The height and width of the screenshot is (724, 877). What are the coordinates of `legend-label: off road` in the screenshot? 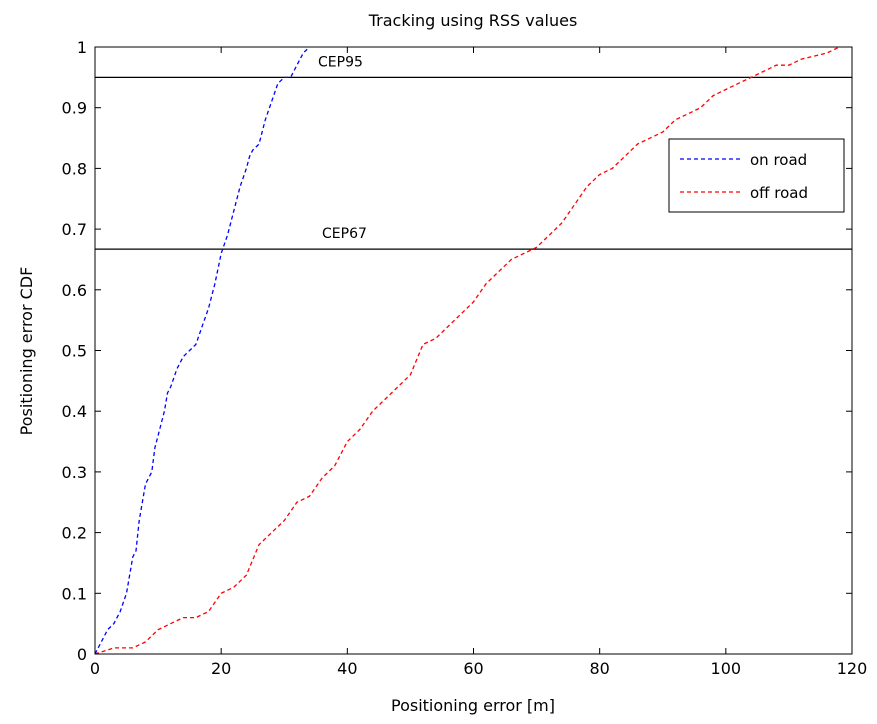 It's located at (779, 193).